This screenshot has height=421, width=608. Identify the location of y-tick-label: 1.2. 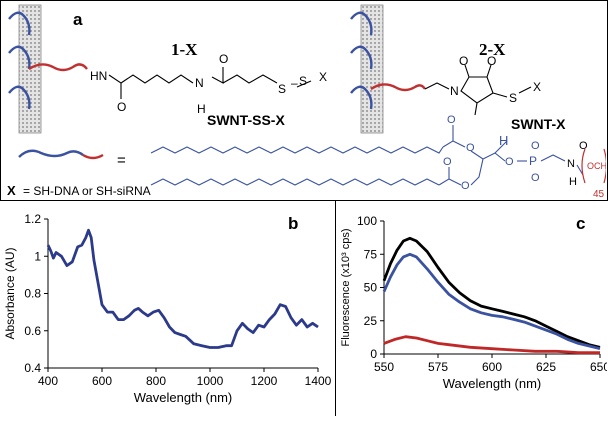
(32, 219).